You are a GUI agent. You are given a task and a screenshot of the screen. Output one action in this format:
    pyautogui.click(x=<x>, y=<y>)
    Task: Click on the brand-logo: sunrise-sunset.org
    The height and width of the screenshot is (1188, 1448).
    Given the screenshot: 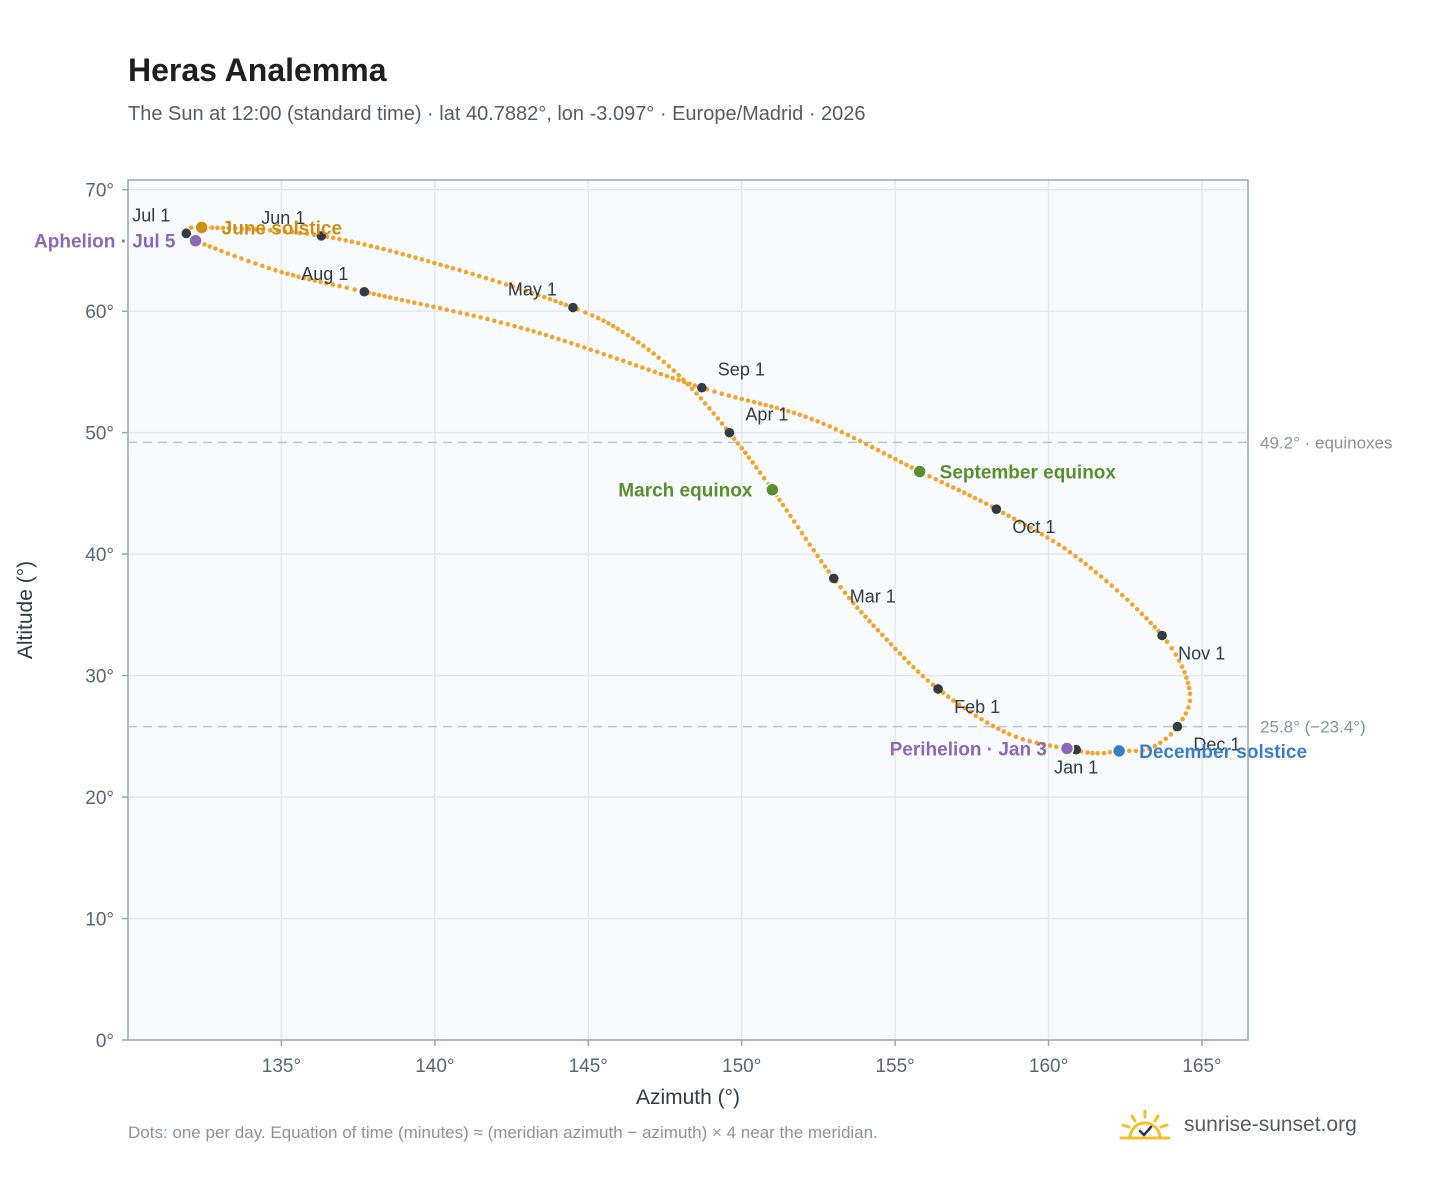 What is the action you would take?
    pyautogui.click(x=1237, y=1125)
    